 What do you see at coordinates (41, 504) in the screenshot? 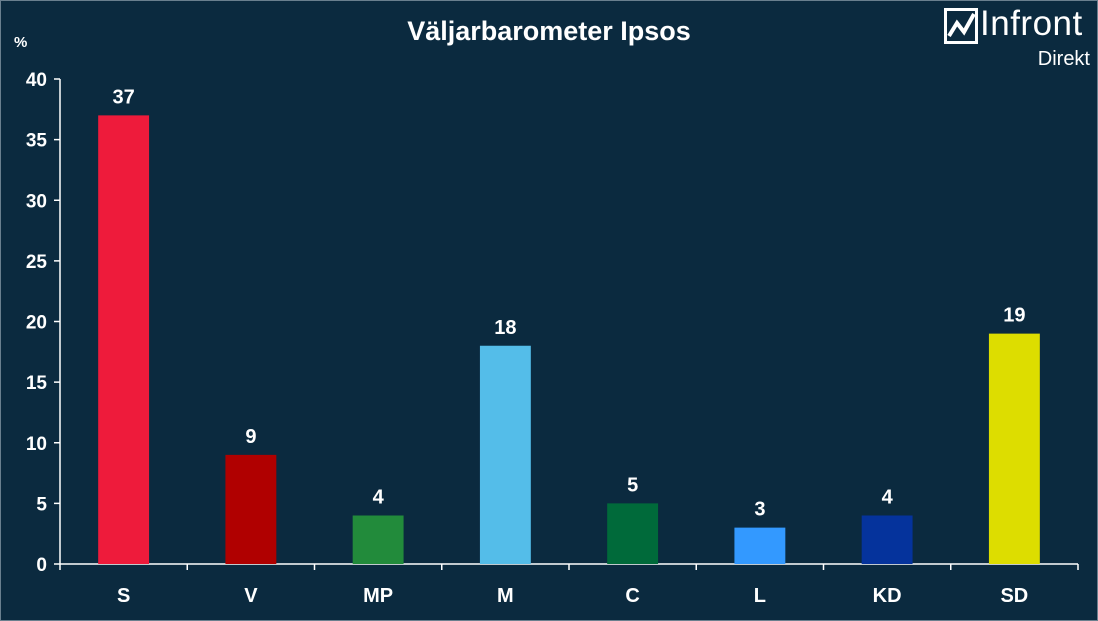
I see `y-tick-label: 5` at bounding box center [41, 504].